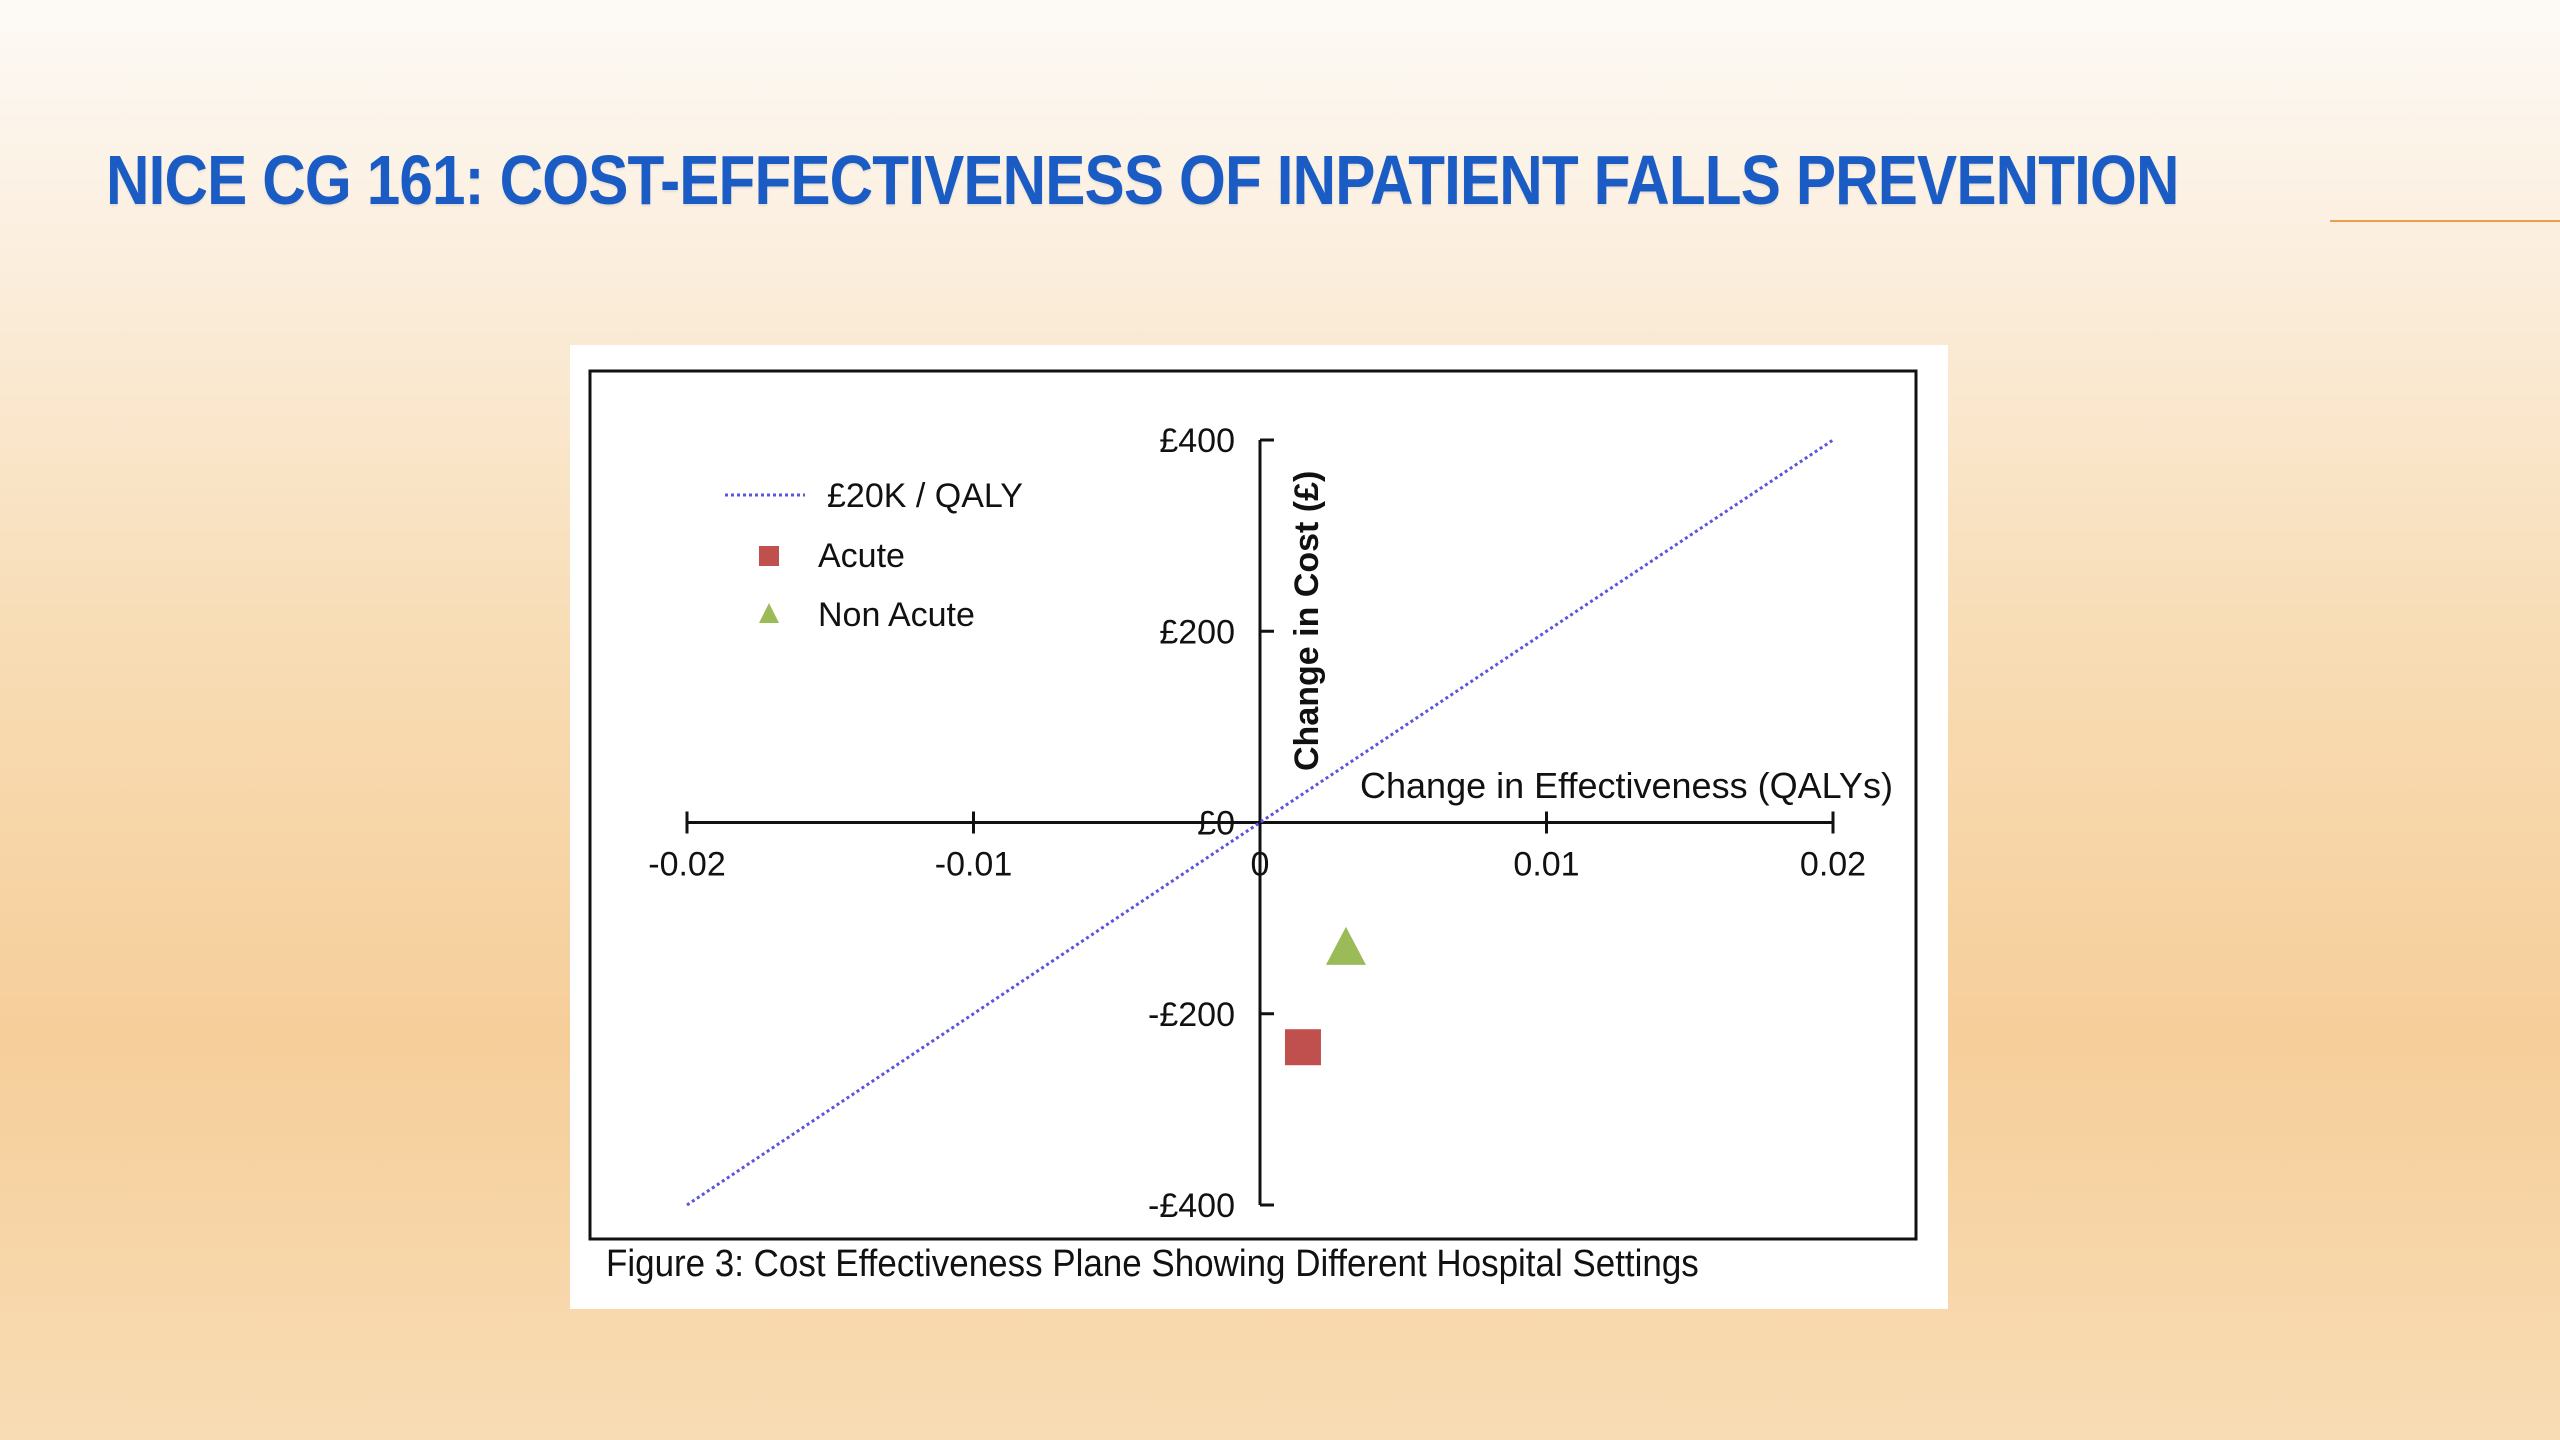 The width and height of the screenshot is (2560, 1440). Describe the element at coordinates (1345, 945) in the screenshot. I see `point-non-acute` at that location.